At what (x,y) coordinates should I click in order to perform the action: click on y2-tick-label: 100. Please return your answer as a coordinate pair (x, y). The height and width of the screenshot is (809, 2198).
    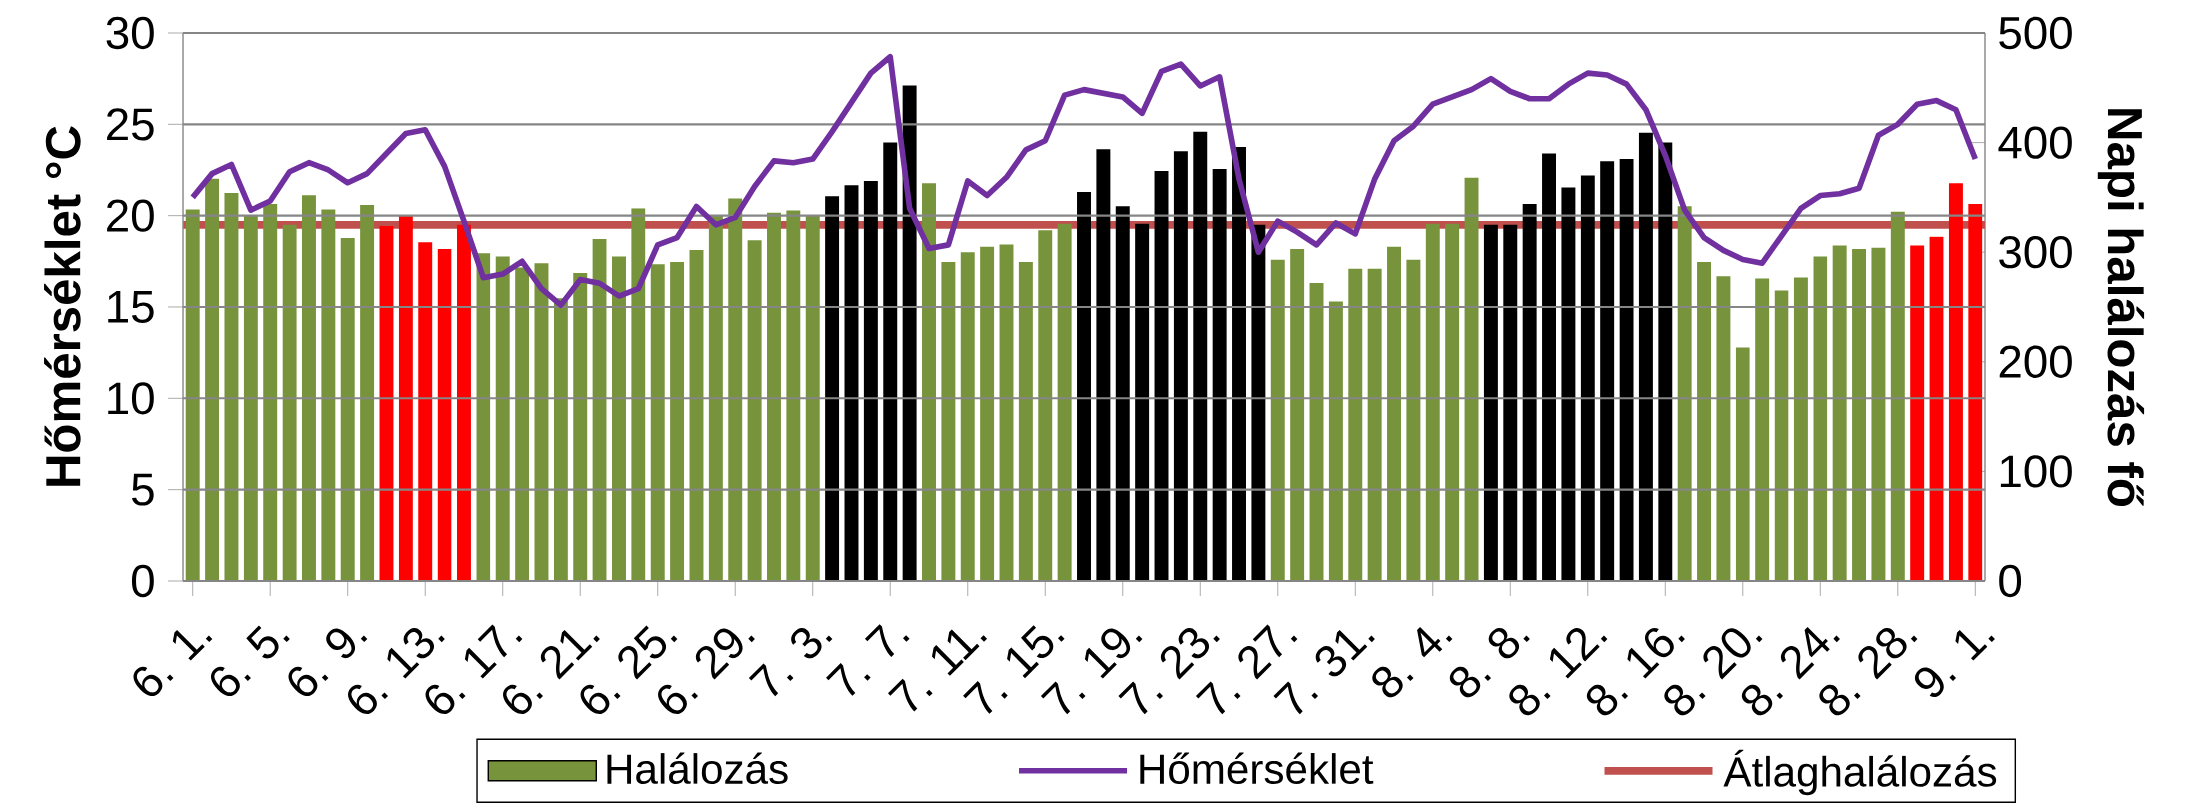
    Looking at the image, I should click on (2036, 471).